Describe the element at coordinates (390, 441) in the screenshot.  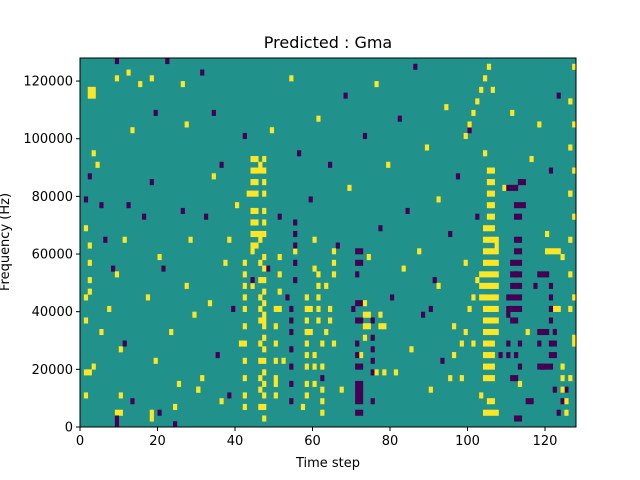
I see `x-tick-label: 80` at that location.